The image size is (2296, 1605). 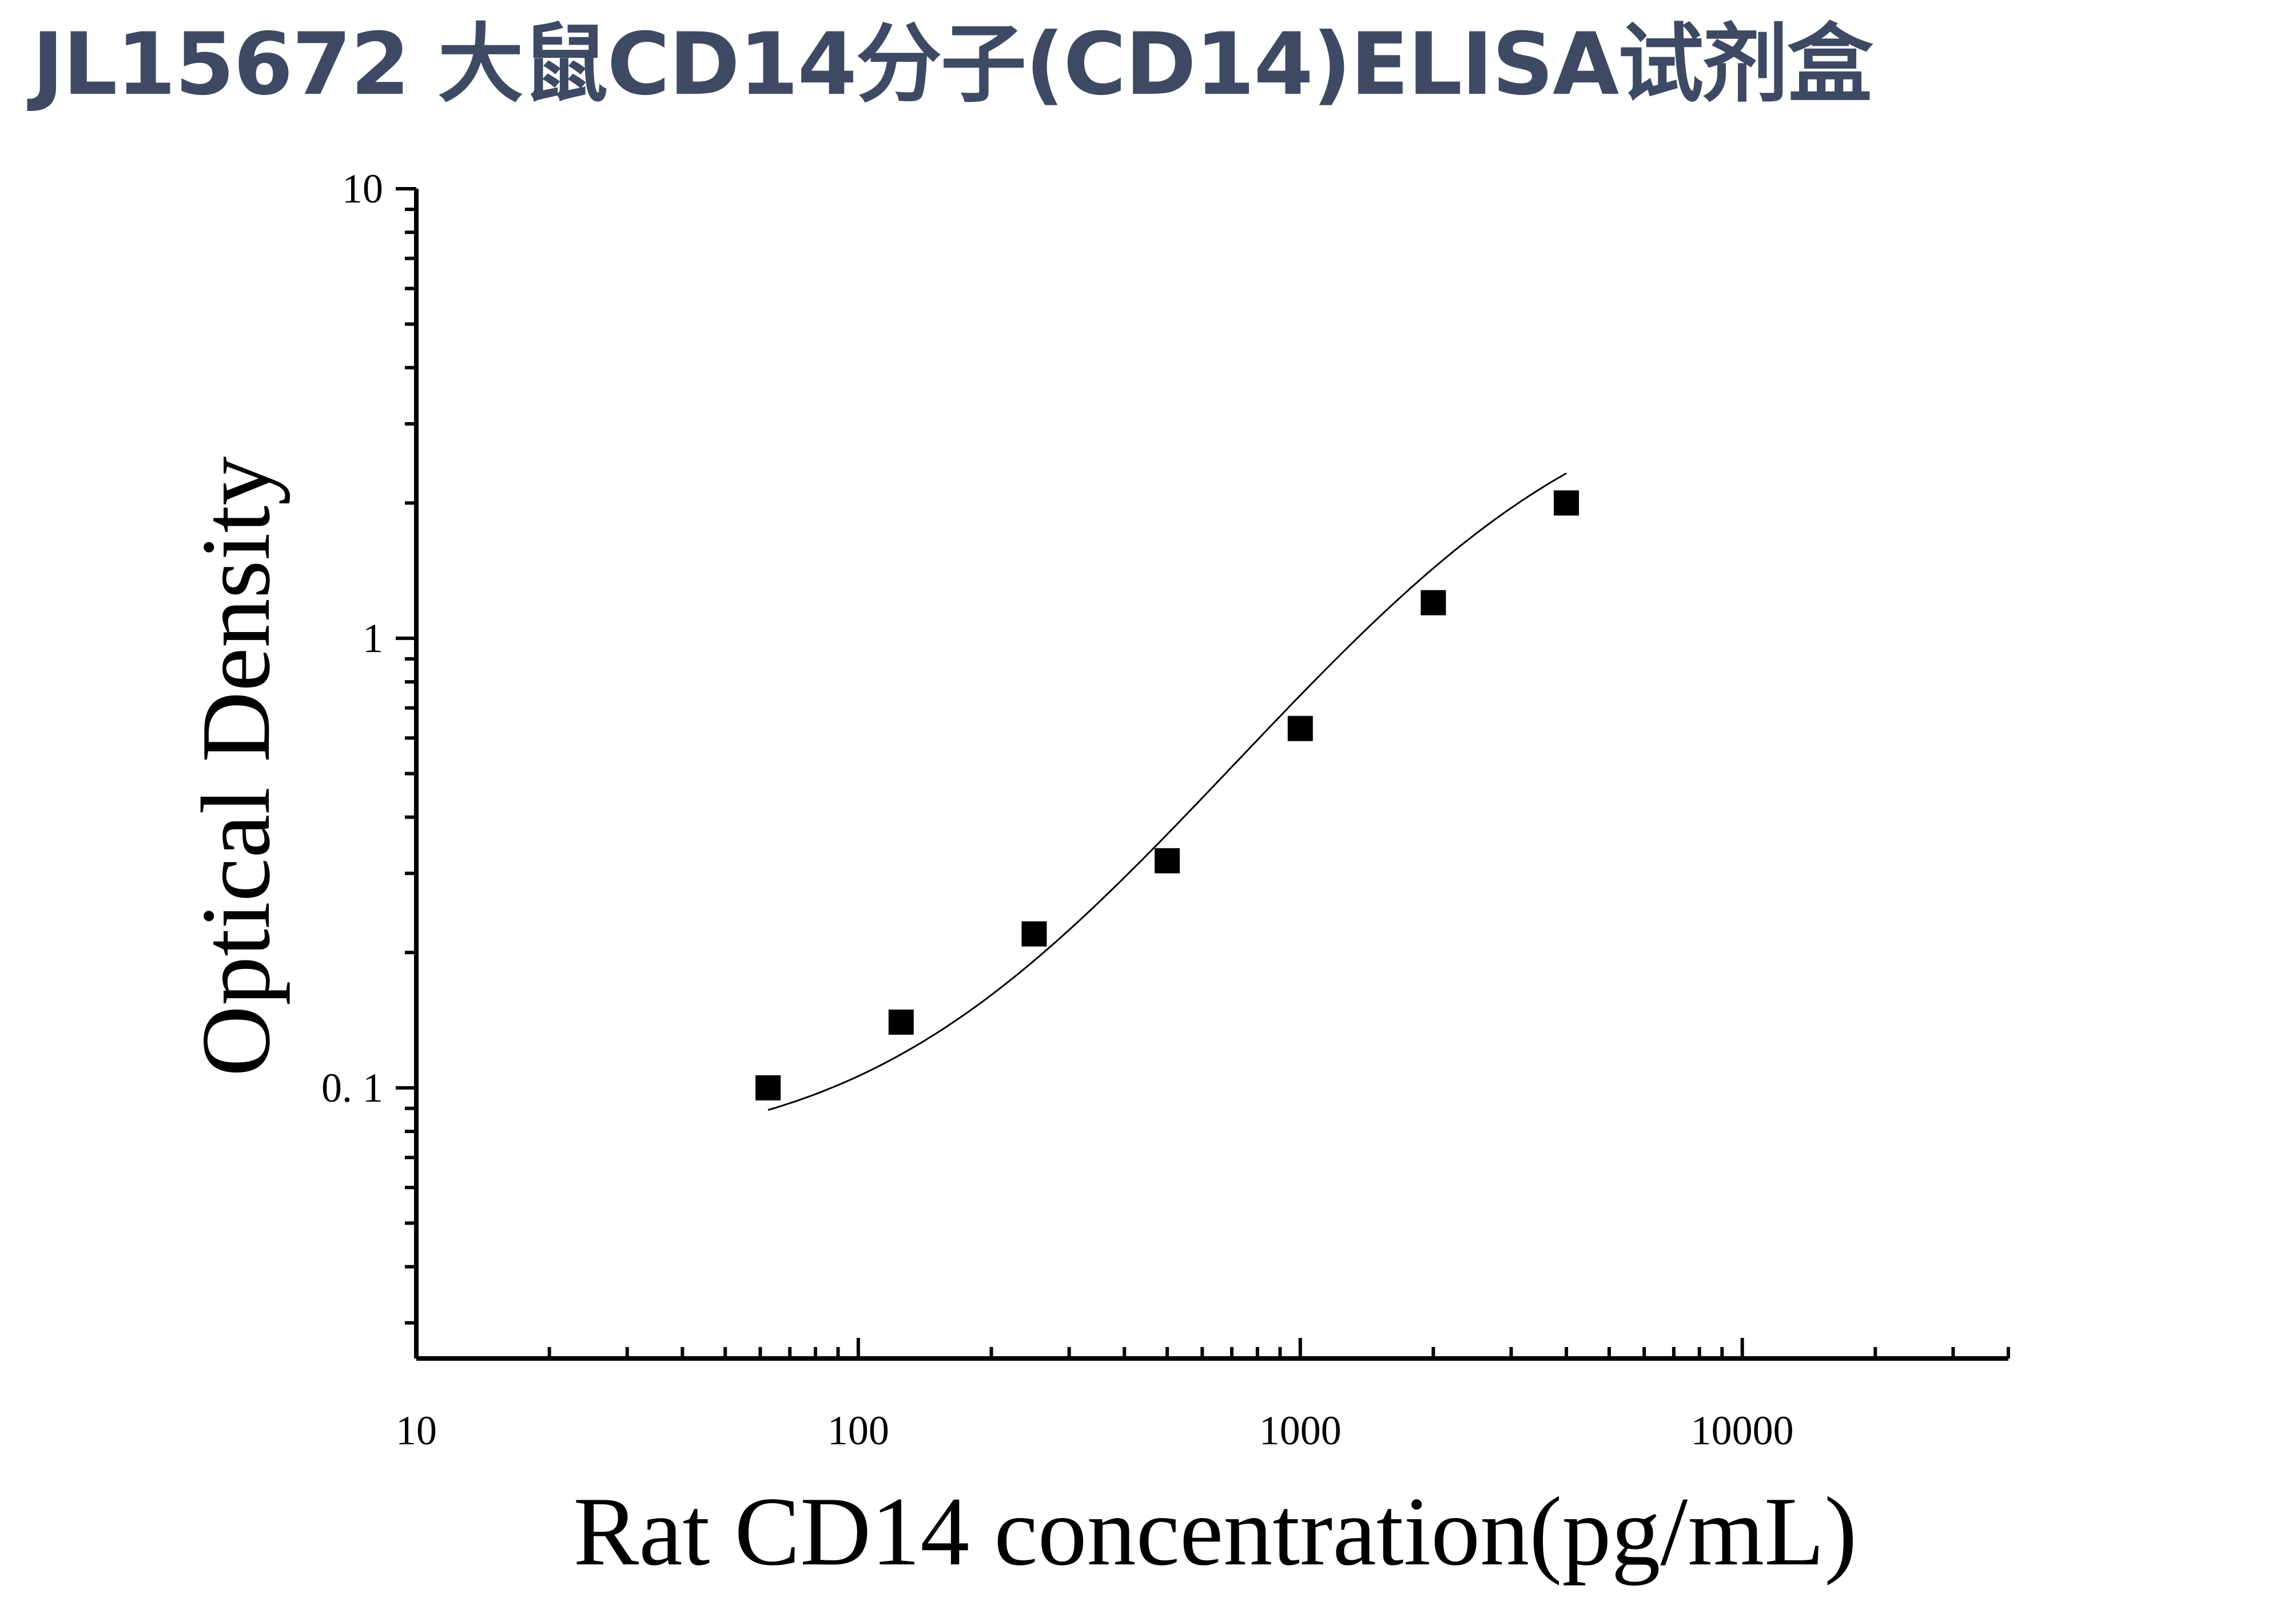 What do you see at coordinates (416, 1430) in the screenshot?
I see `x-tick-label: 10` at bounding box center [416, 1430].